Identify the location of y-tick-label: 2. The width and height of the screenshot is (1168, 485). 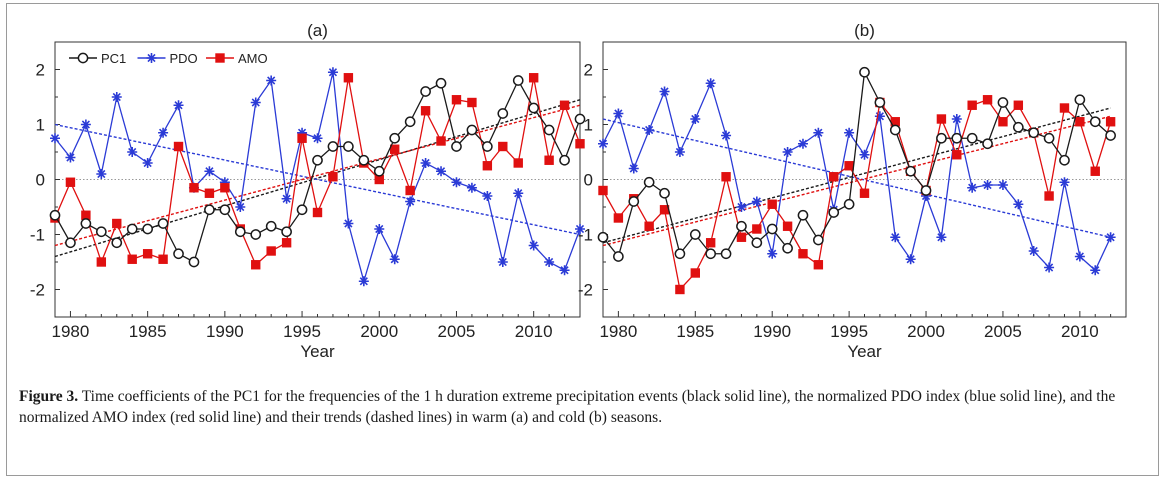
(588, 70).